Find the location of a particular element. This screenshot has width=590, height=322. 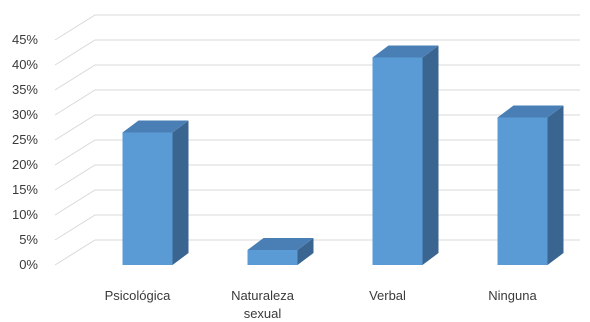

x-category-label: Ninguna is located at coordinates (512, 295).